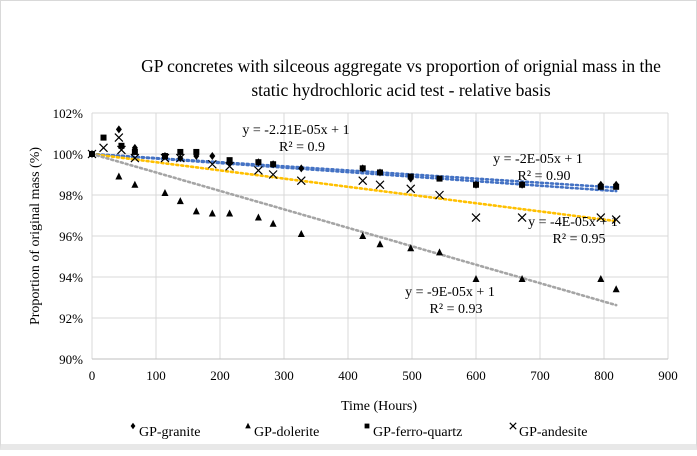  I want to click on trendline-r2: R² = 0.93, so click(456, 309).